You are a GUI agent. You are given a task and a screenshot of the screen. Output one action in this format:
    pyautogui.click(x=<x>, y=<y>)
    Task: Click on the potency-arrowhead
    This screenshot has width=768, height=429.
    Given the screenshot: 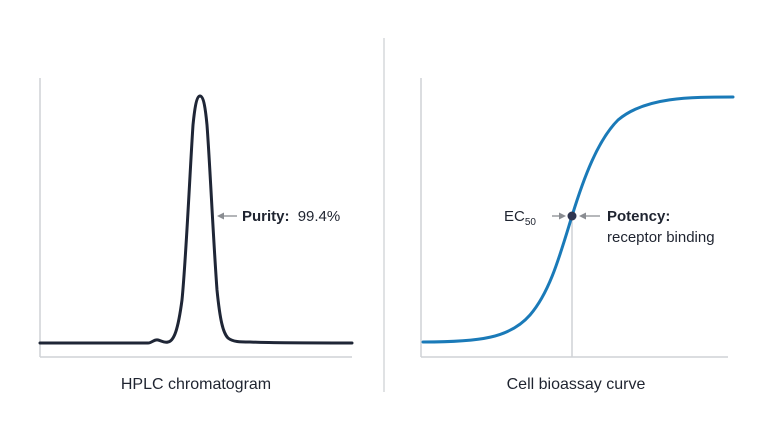 What is the action you would take?
    pyautogui.click(x=582, y=216)
    